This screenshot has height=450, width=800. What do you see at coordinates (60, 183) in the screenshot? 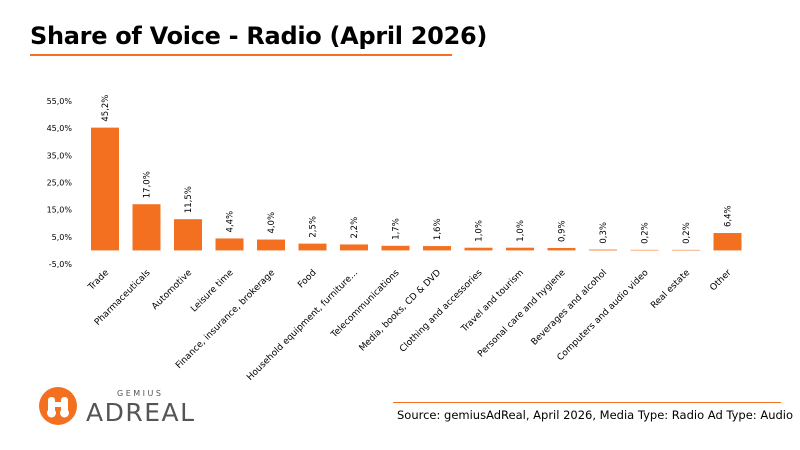
I see `y-tick-label: 25,0%` at bounding box center [60, 183].